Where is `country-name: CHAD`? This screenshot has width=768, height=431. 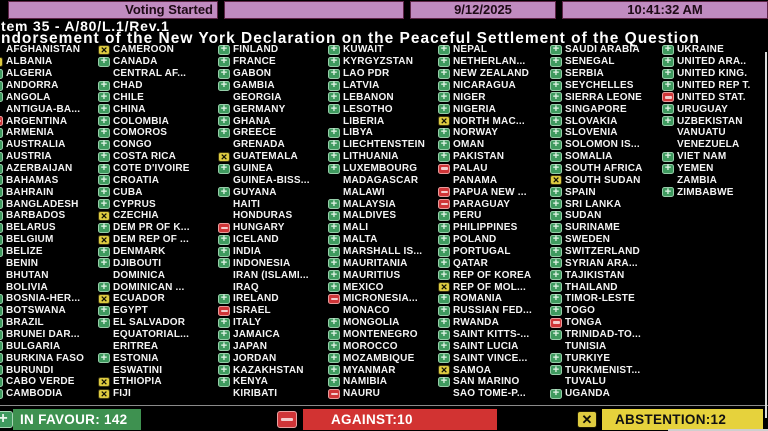
country-name: CHAD is located at coordinates (128, 85).